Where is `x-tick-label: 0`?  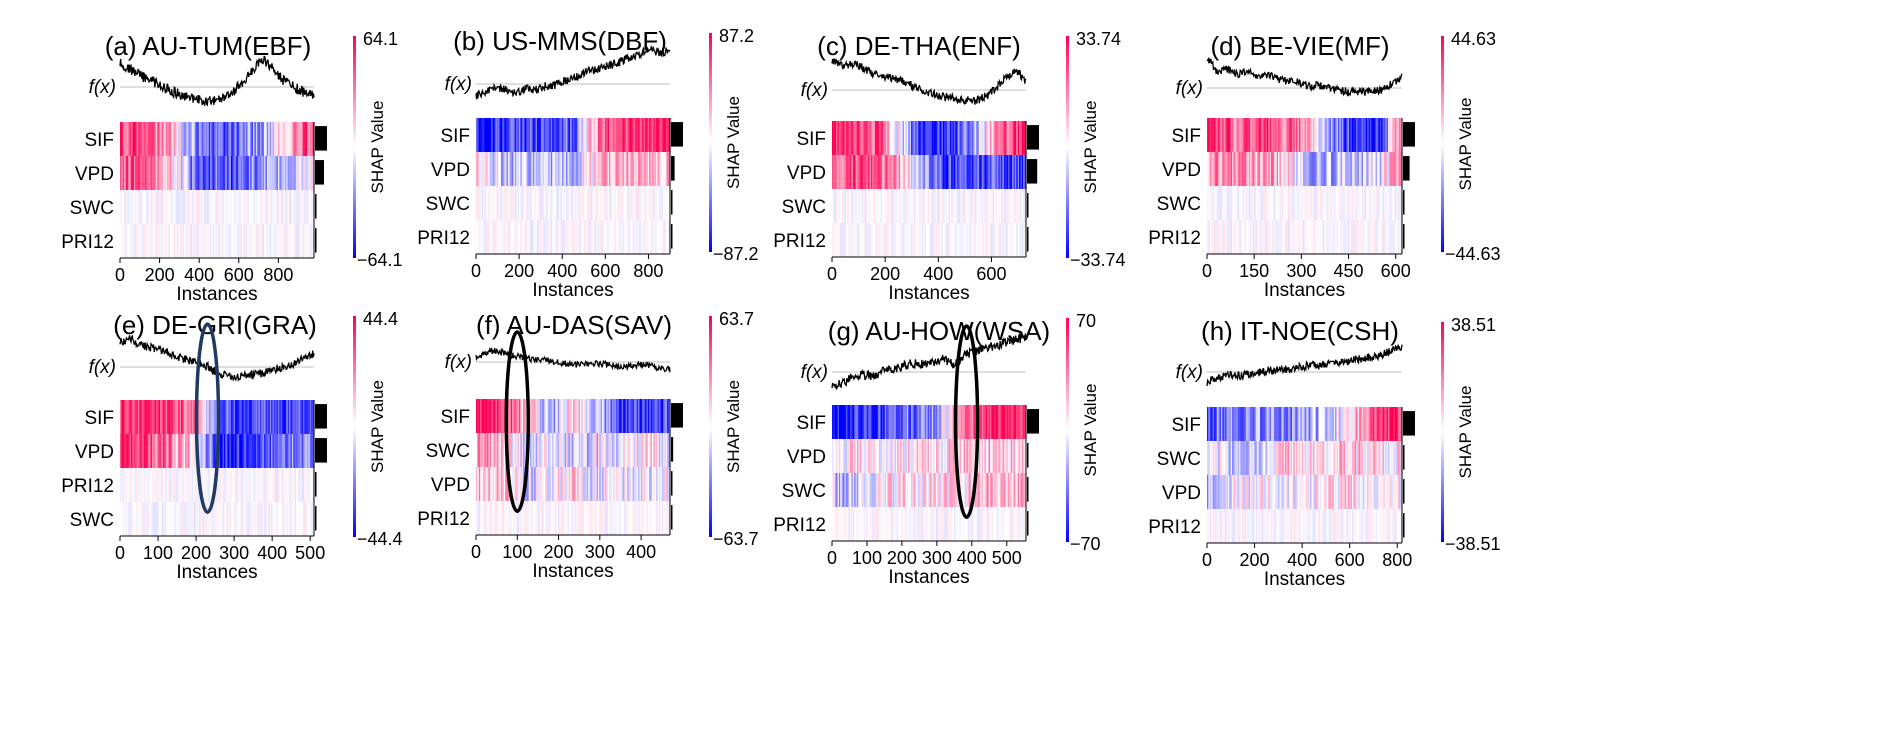
x-tick-label: 0 is located at coordinates (832, 558).